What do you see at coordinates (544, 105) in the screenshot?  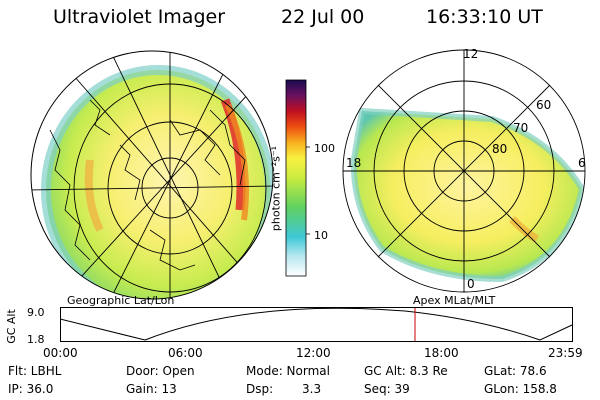 I see `mlat-label-60: 60` at bounding box center [544, 105].